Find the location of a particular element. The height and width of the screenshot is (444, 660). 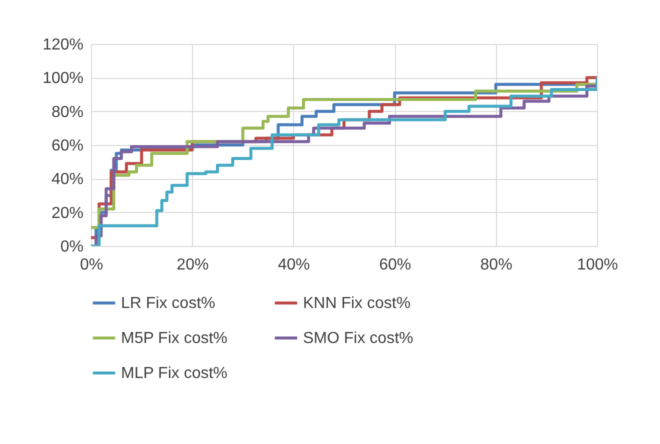

legend-label: MLP Fix cost% is located at coordinates (174, 373).